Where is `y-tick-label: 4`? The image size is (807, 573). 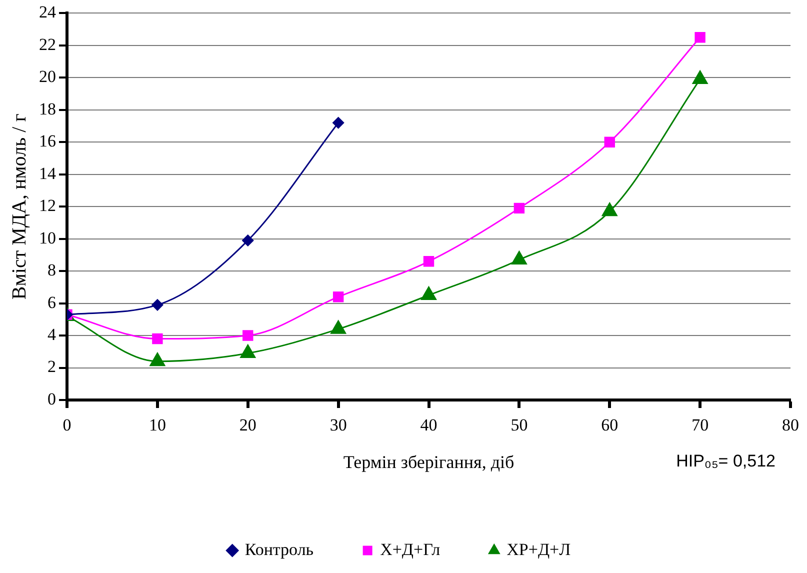
y-tick-label: 4 is located at coordinates (52, 334).